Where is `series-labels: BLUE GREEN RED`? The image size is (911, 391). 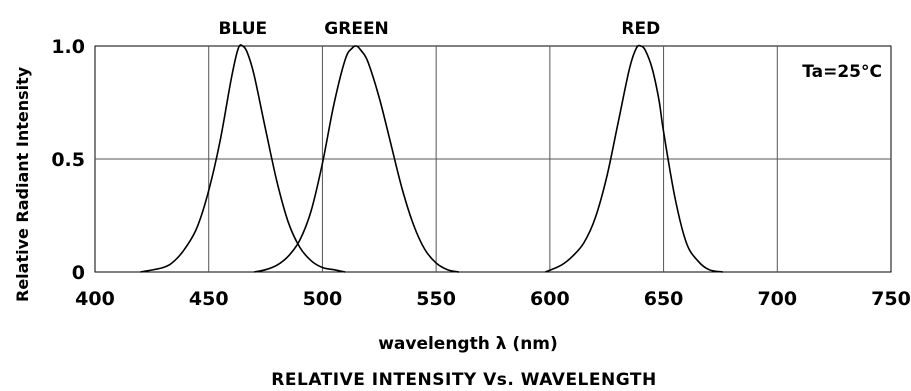
series-labels: BLUE GREEN RED is located at coordinates (440, 29).